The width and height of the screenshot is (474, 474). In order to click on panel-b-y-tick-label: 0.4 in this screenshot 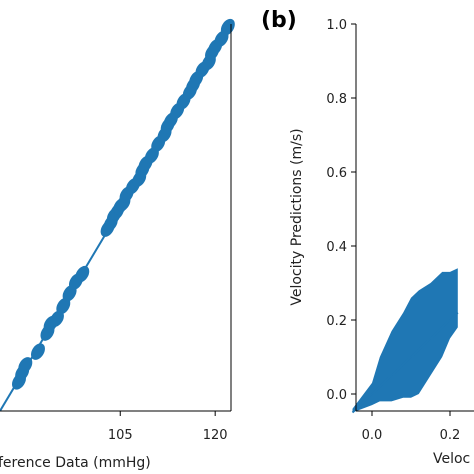, I will do `click(336, 247)`.